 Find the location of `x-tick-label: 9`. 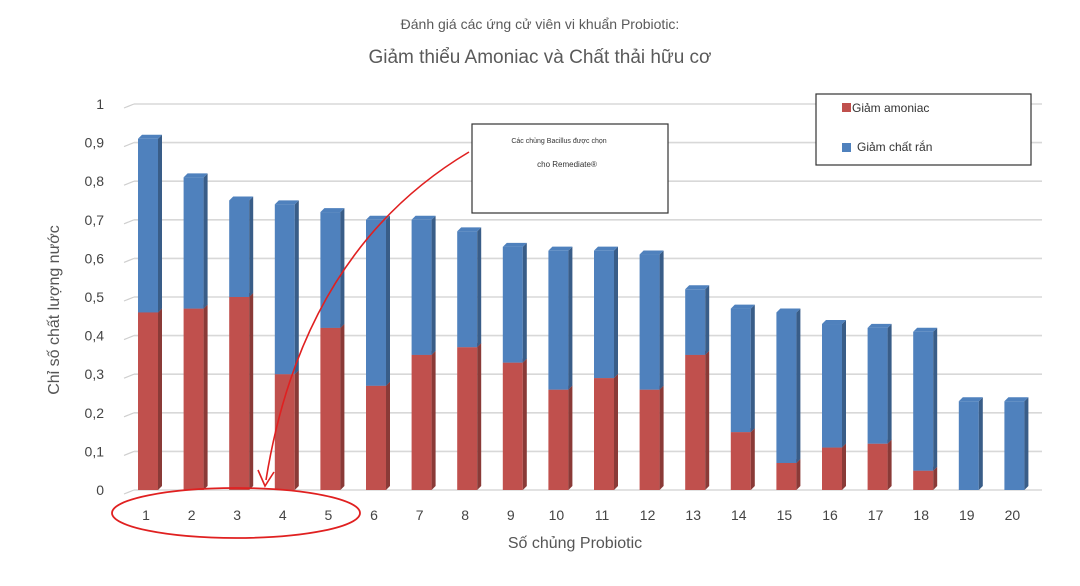

x-tick-label: 9 is located at coordinates (511, 515).